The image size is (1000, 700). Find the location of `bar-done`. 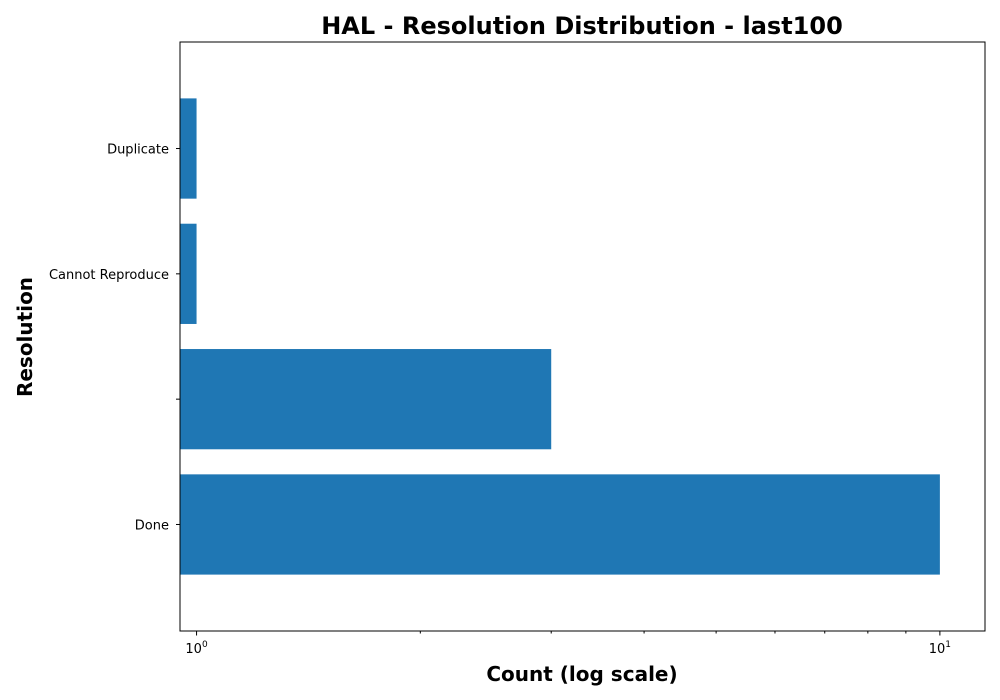

bar-done is located at coordinates (560, 524).